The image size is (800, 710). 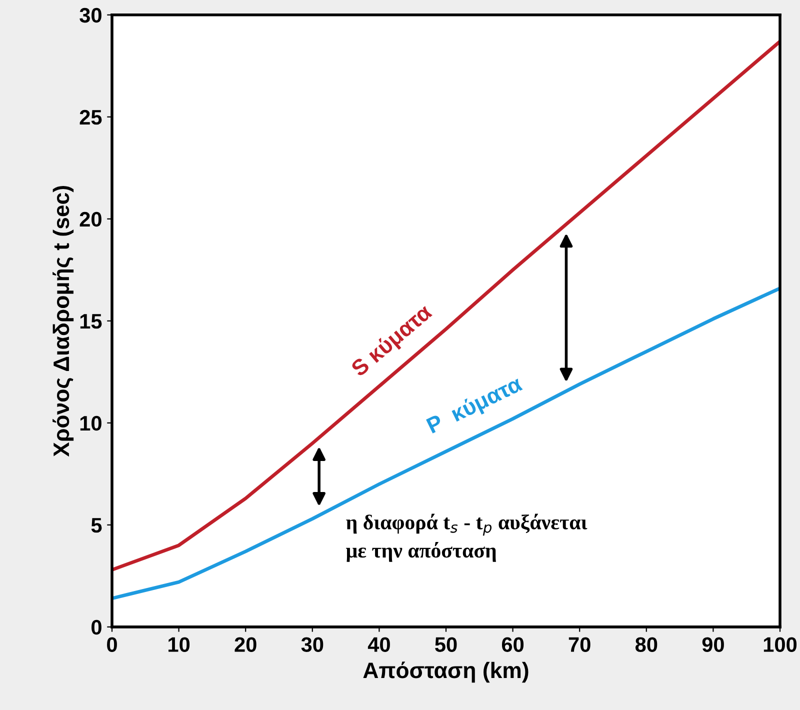 I want to click on x-tick-label: 60, so click(x=513, y=644).